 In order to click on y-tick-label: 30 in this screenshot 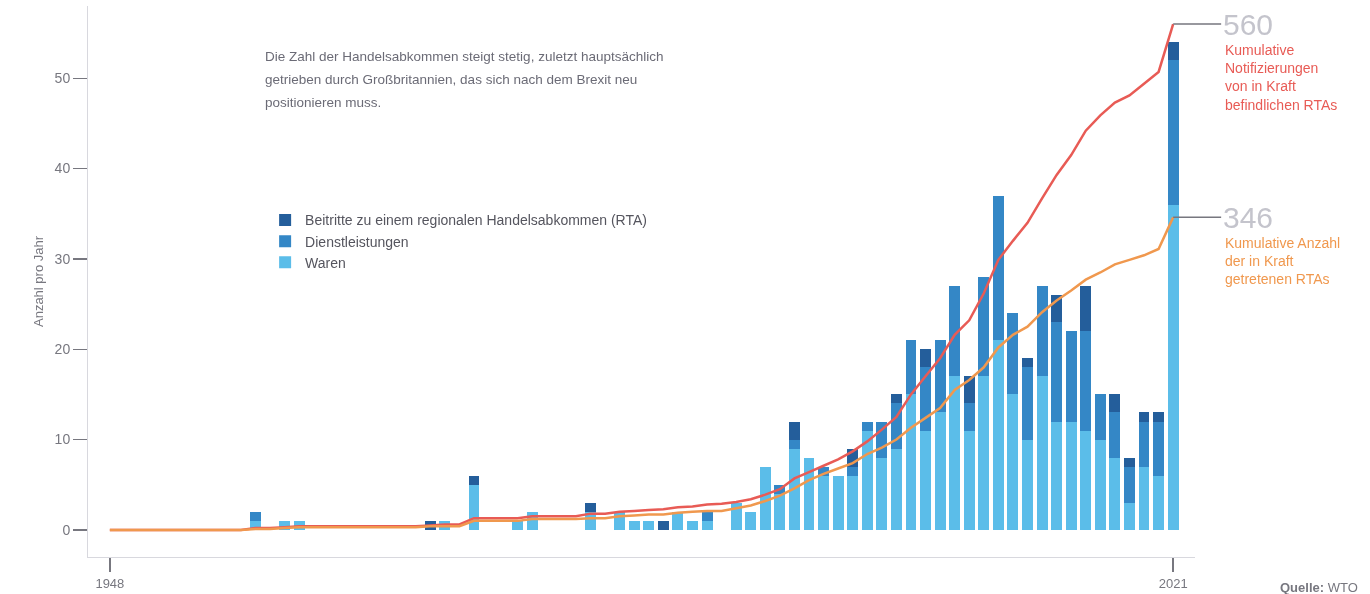, I will do `click(62, 258)`.